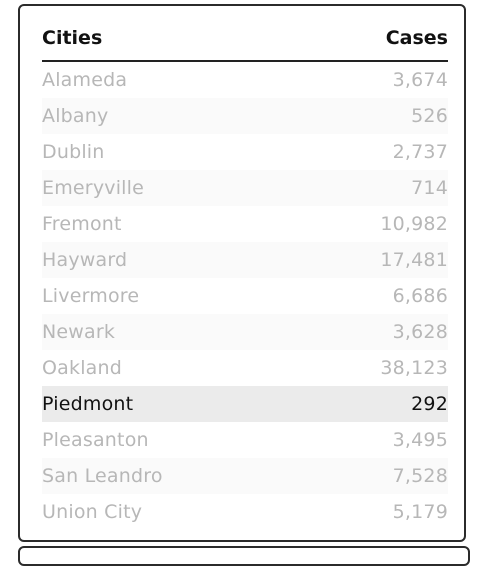  What do you see at coordinates (375, 116) in the screenshot?
I see `cases-cell: 526` at bounding box center [375, 116].